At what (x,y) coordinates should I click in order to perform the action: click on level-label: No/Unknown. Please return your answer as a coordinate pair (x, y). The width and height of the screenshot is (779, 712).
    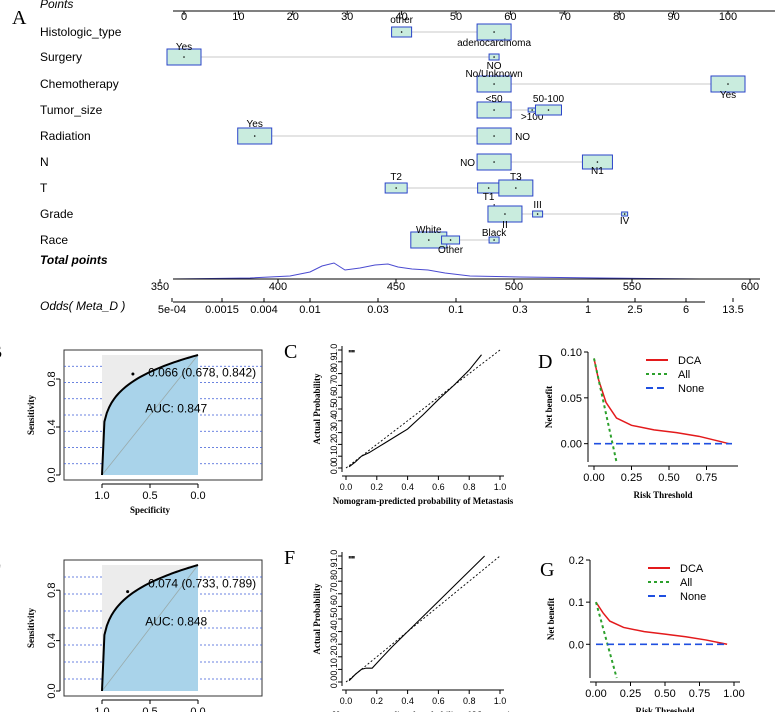
    Looking at the image, I should click on (493, 74).